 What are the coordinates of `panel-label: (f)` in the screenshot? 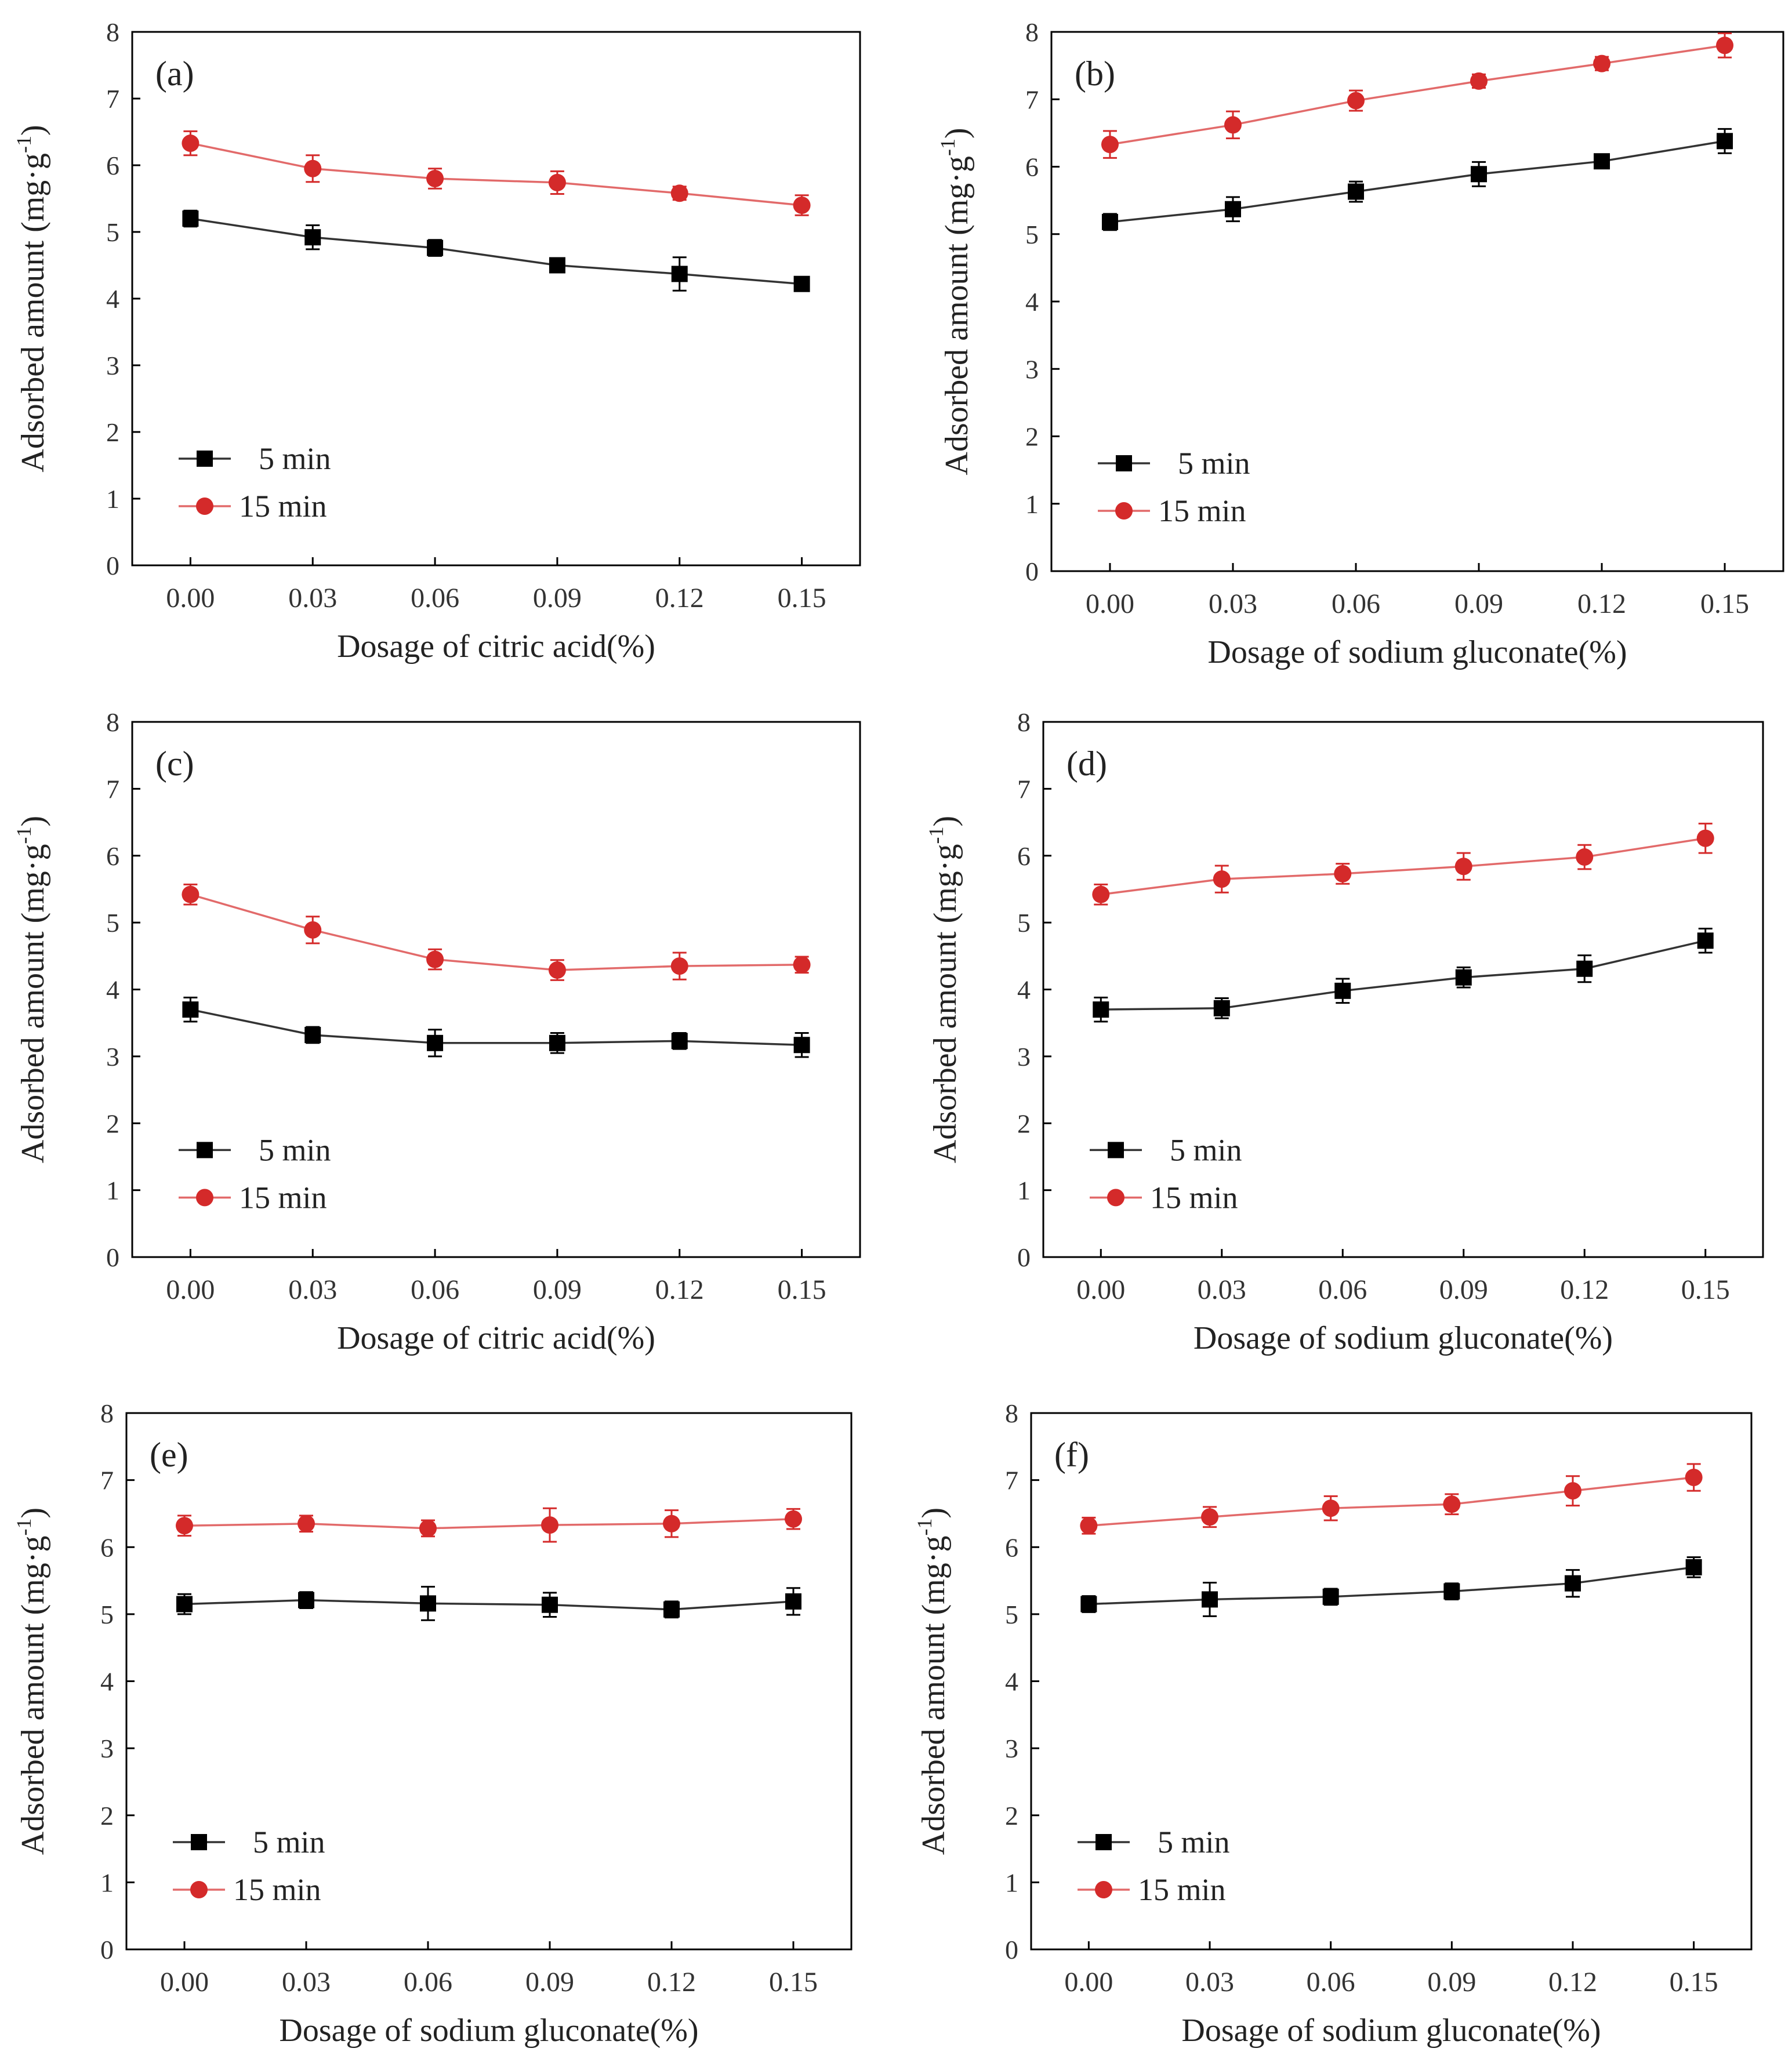 It's located at (1071, 1455).